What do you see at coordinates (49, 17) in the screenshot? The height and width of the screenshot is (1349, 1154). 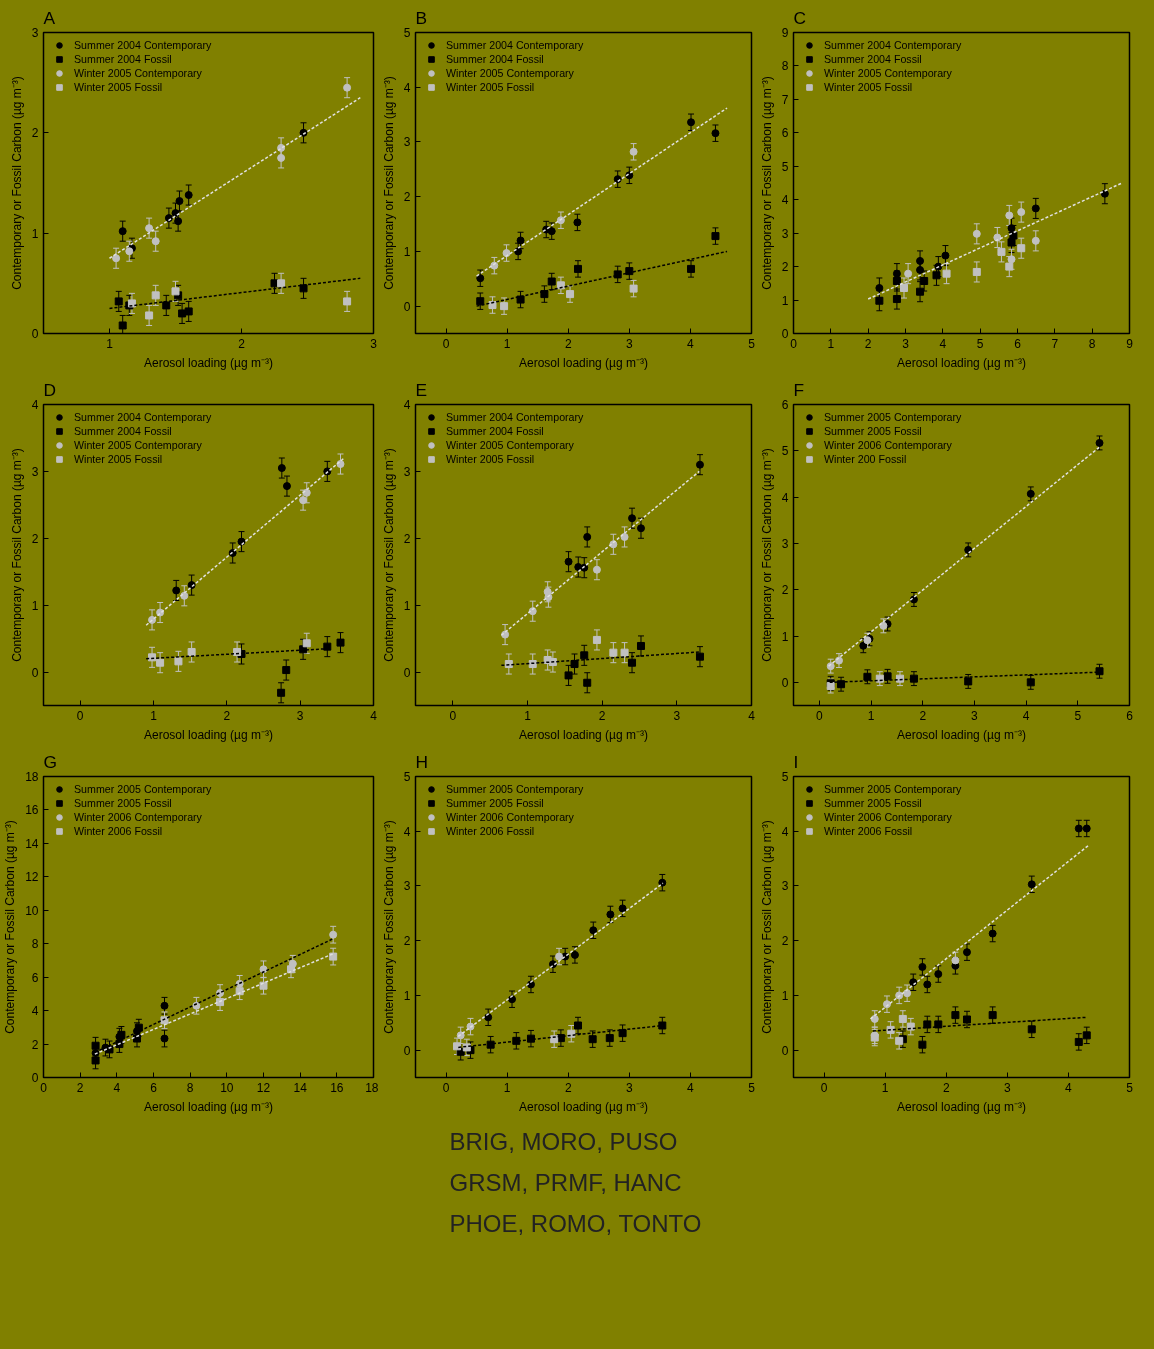 I see `chart-title: A` at bounding box center [49, 17].